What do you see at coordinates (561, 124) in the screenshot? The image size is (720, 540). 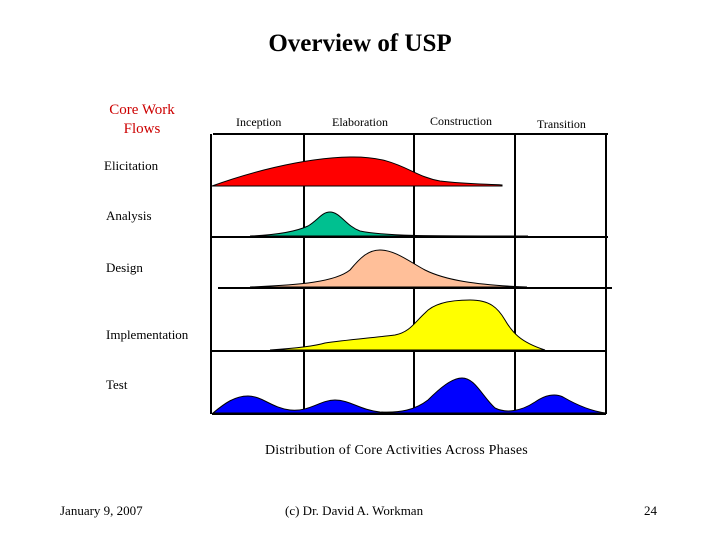 I see `phase-label-transition: Transition` at bounding box center [561, 124].